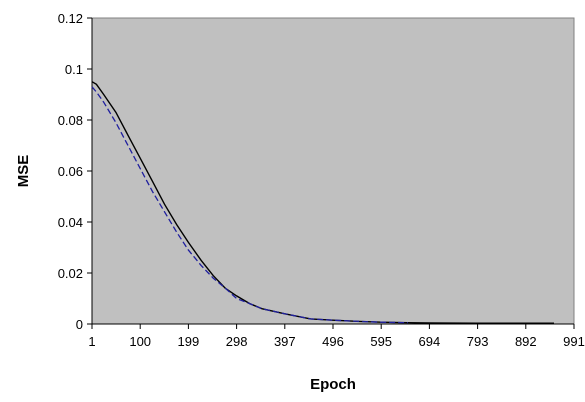 Image resolution: width=585 pixels, height=402 pixels. Describe the element at coordinates (70, 120) in the screenshot. I see `y-tick-label: 0.08` at that location.